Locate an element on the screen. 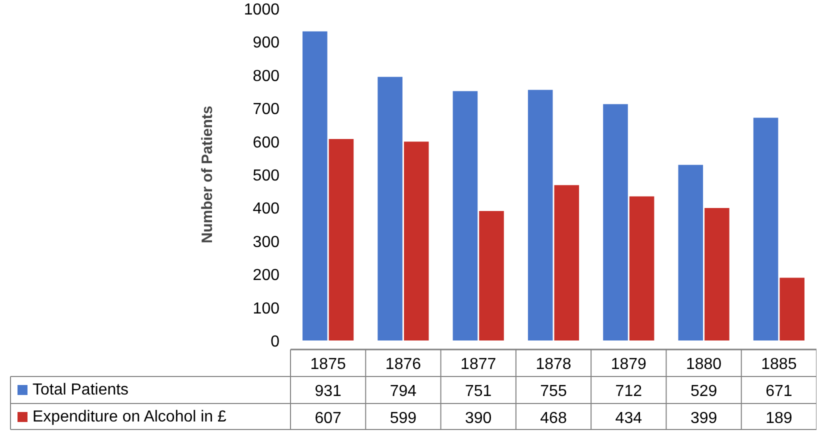 The height and width of the screenshot is (432, 822). y-tick-label: 400 is located at coordinates (266, 209).